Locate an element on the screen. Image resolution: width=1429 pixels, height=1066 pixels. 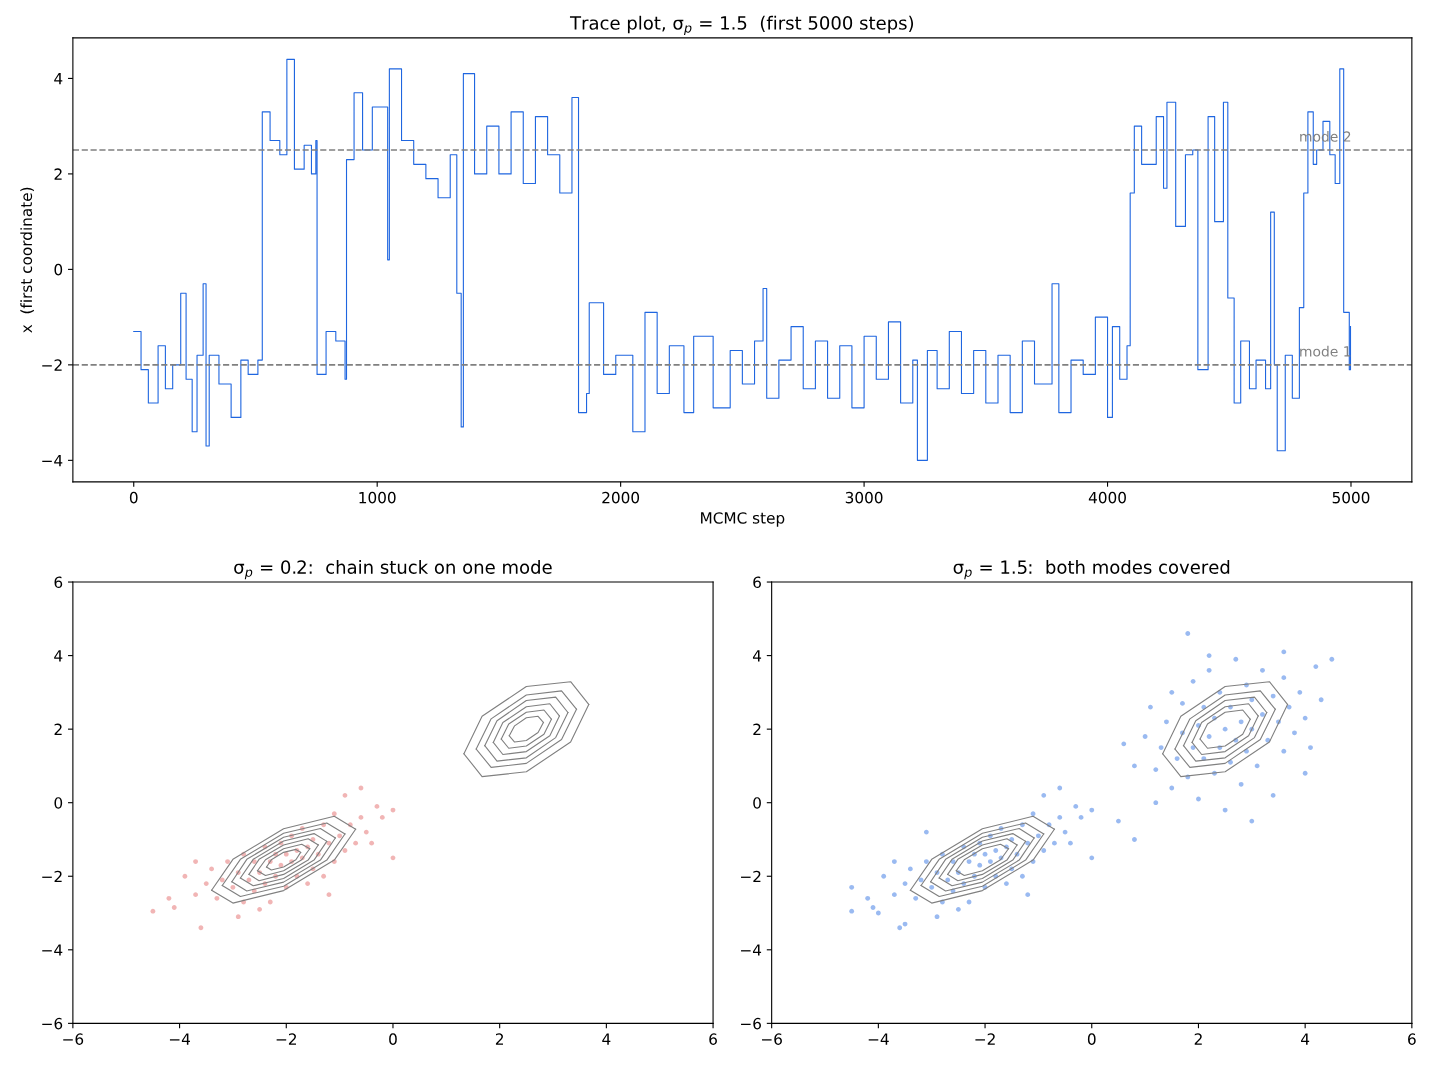
chart-title: σ$_{p}$ = 0.2: chain stuck on one mode is located at coordinates (393, 569).